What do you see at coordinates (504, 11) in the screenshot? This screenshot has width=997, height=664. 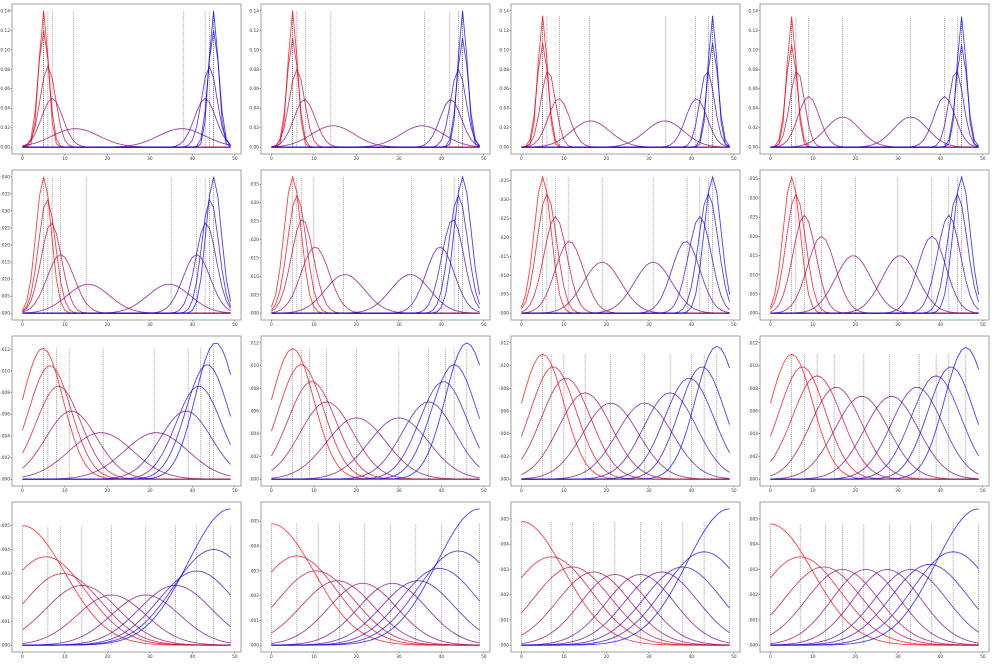 I see `y-tick-label: 0.14` at bounding box center [504, 11].